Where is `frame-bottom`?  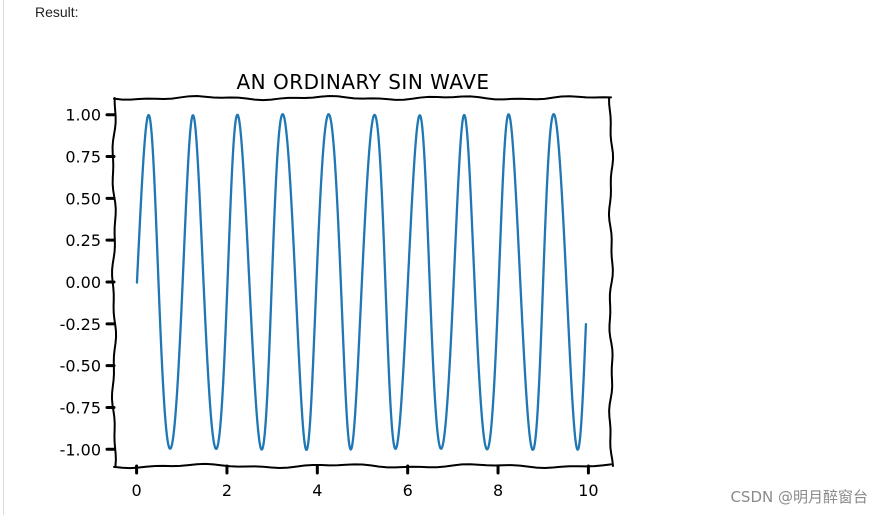
frame-bottom is located at coordinates (362, 466).